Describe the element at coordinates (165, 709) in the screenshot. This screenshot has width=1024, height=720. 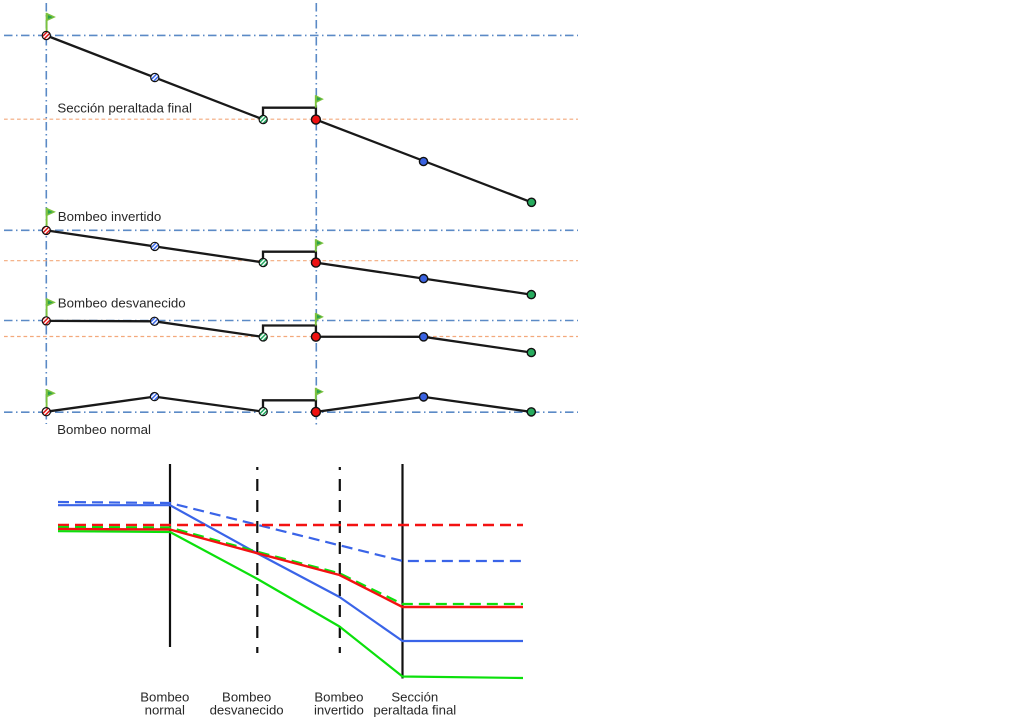
I see `svg-text: normal` at that location.